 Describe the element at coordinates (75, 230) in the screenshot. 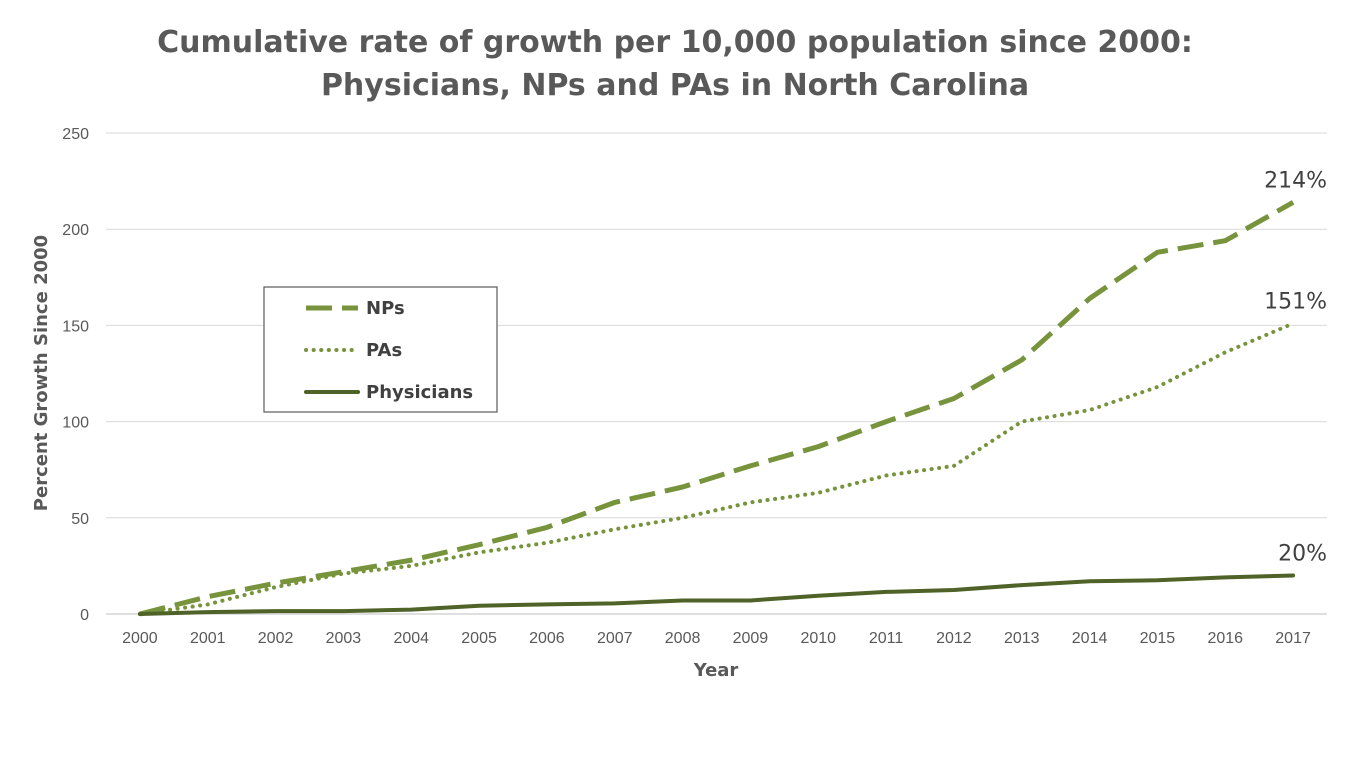

I see `y-tick-label: 200` at that location.